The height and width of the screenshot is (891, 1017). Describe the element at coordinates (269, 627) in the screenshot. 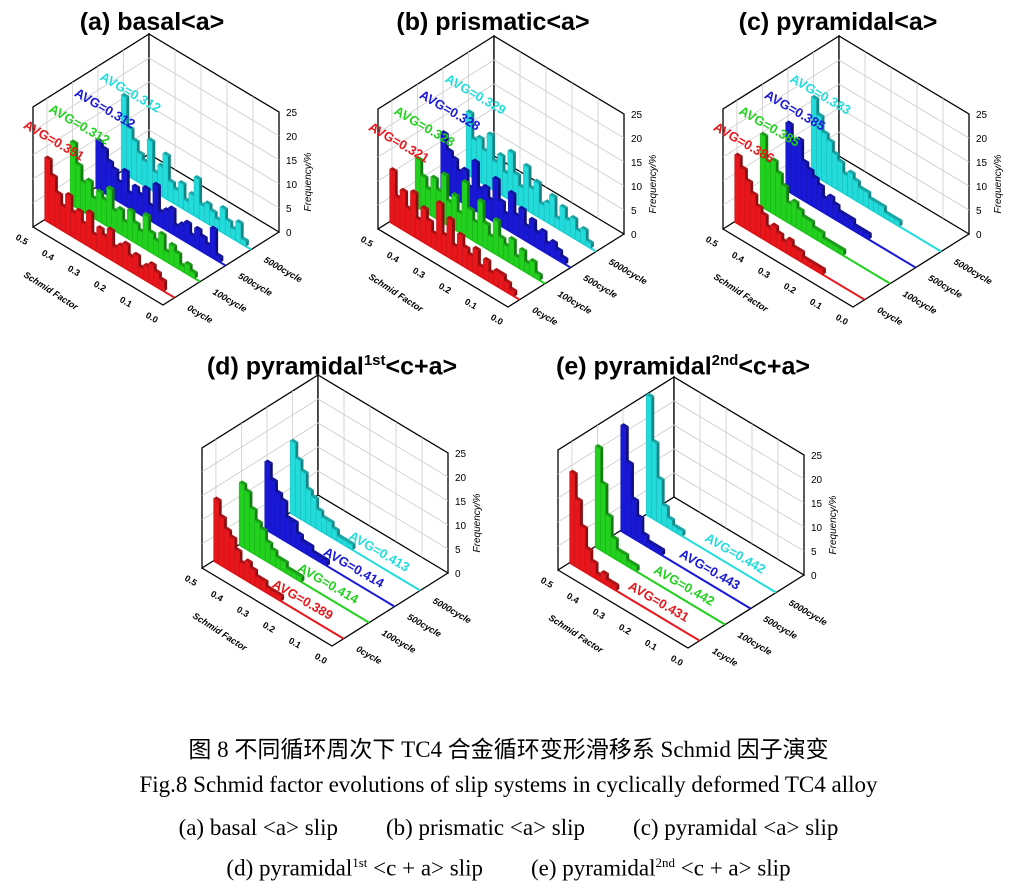

I see `schmid-tick-label: 0.2` at that location.